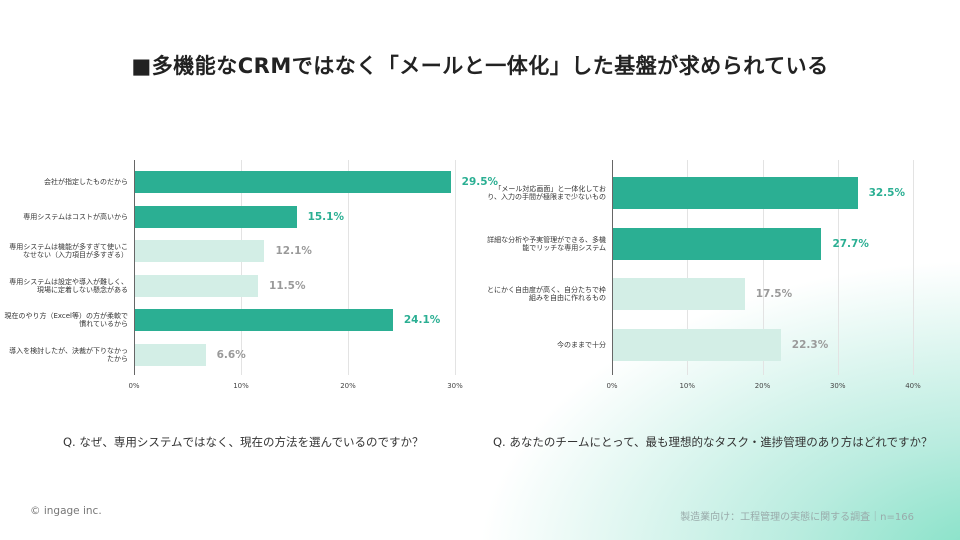 The width and height of the screenshot is (960, 540). Describe the element at coordinates (68, 355) in the screenshot. I see `category-label: 導入を検討したが、決裁が下りなかったから` at that location.